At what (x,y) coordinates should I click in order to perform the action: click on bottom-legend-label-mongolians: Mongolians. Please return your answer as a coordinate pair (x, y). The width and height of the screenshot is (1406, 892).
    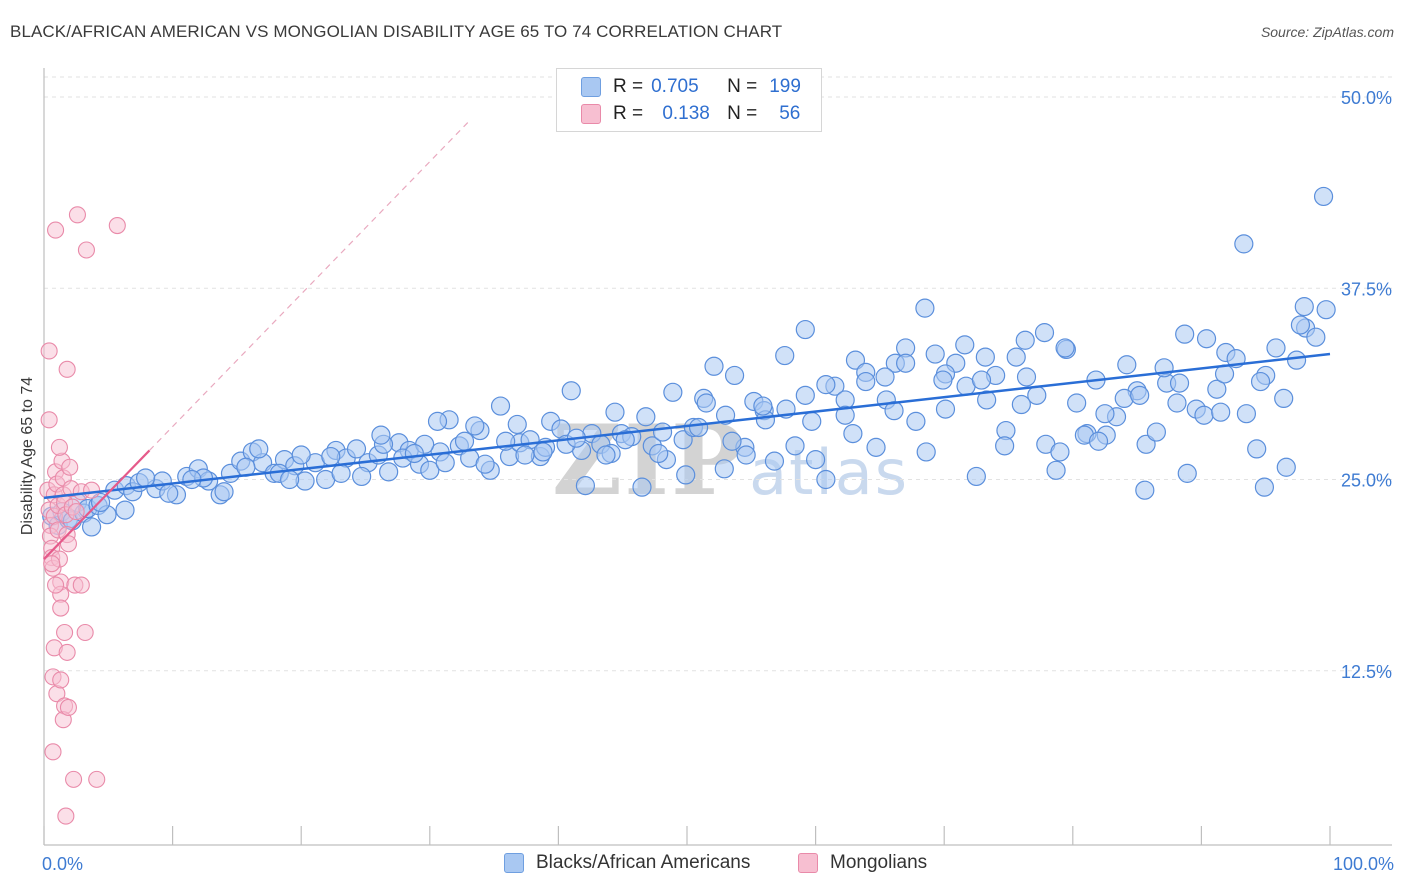
    Looking at the image, I should click on (879, 862).